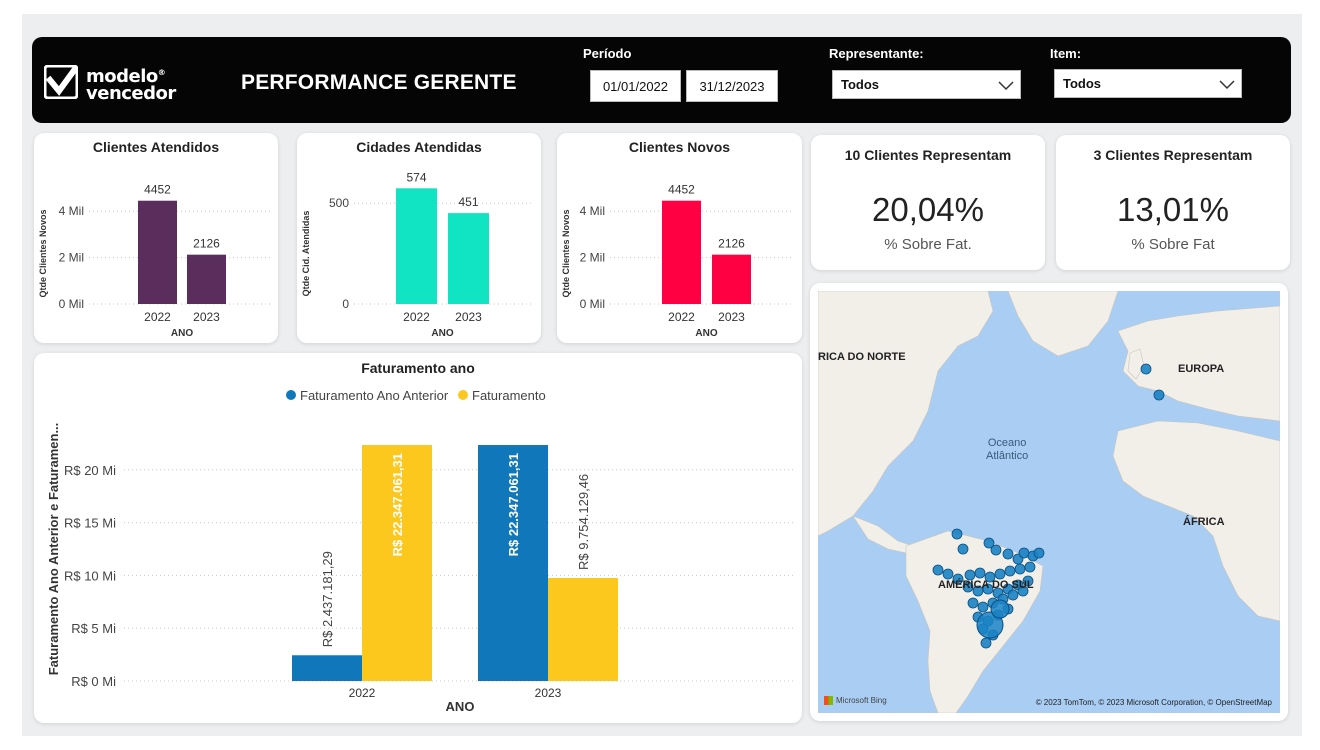 Image resolution: width=1320 pixels, height=750 pixels. Describe the element at coordinates (1227, 85) in the screenshot. I see `chevron-down-icon` at that location.